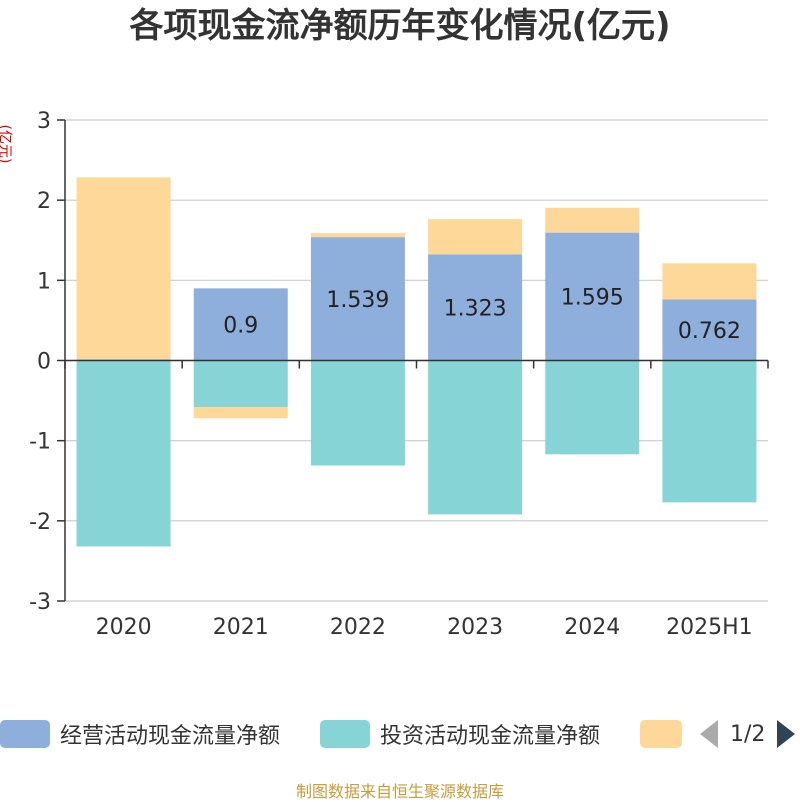  I want to click on chart-title: 各项现金流净额历年变化情况(亿元), so click(400, 26).